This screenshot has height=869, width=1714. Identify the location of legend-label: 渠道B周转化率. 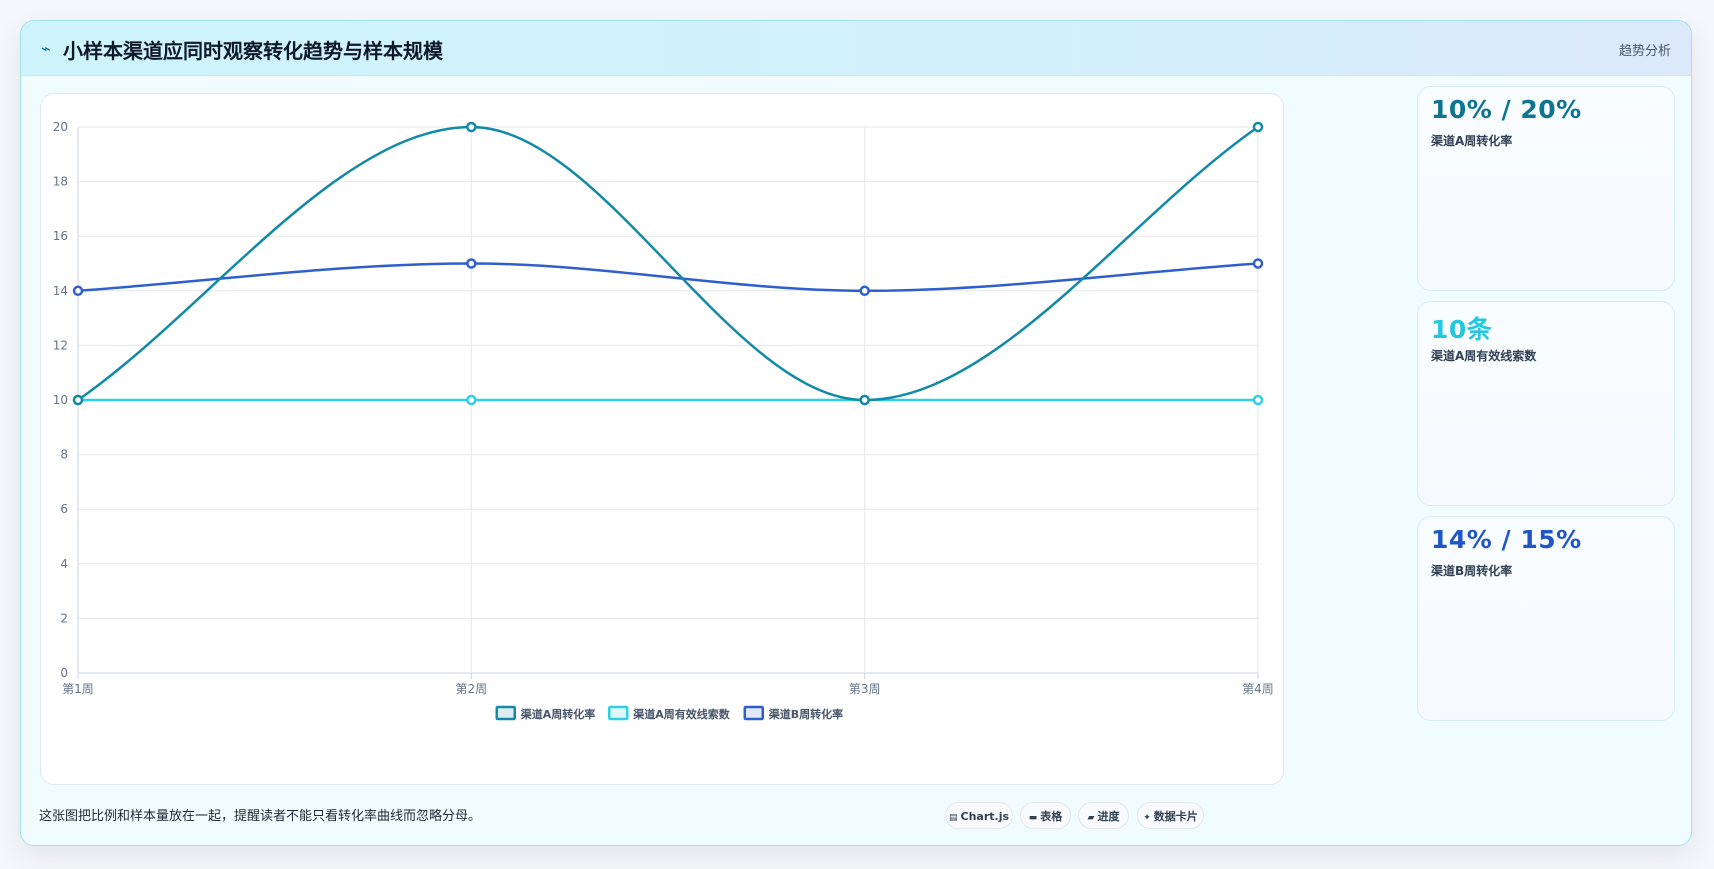
(806, 714).